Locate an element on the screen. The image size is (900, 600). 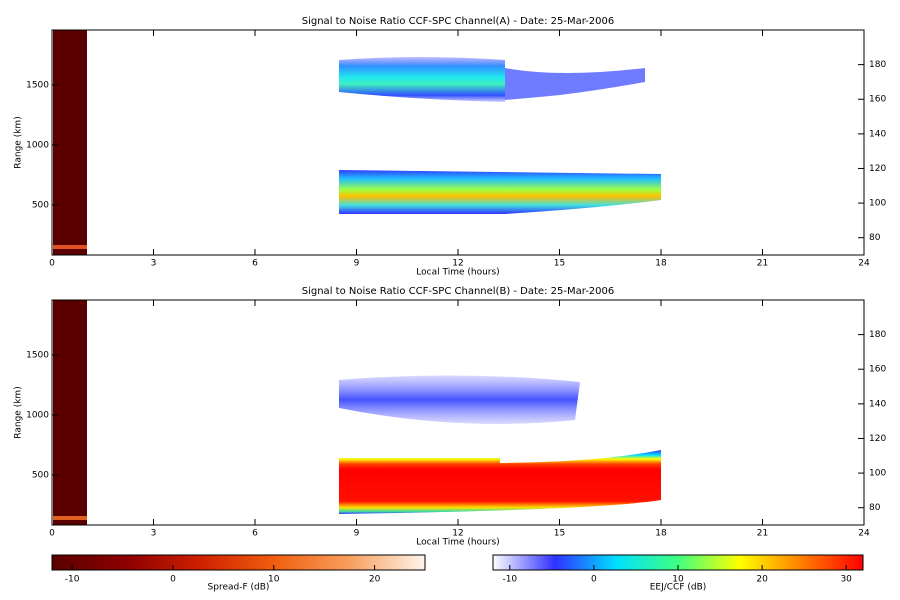
colorbar-label: EEJ/CCF (dB) is located at coordinates (678, 588).